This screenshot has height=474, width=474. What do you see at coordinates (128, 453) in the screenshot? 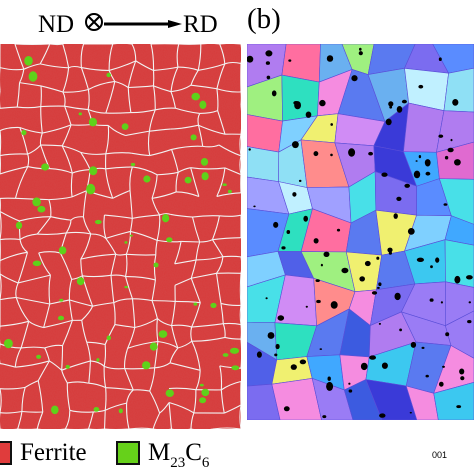
I see `carbide-swatch` at bounding box center [128, 453].